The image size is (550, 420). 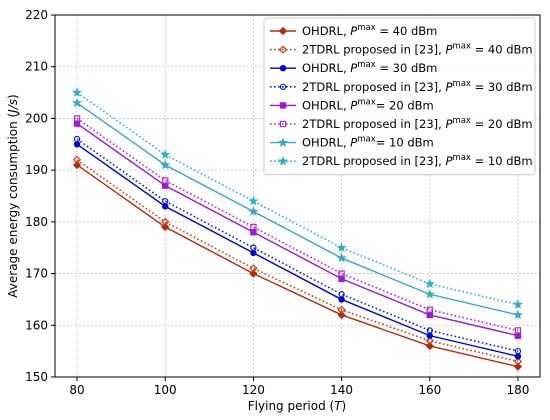 What do you see at coordinates (369, 67) in the screenshot?
I see `legend-label: OHDRL, Pmax = 30 dBm` at bounding box center [369, 67].